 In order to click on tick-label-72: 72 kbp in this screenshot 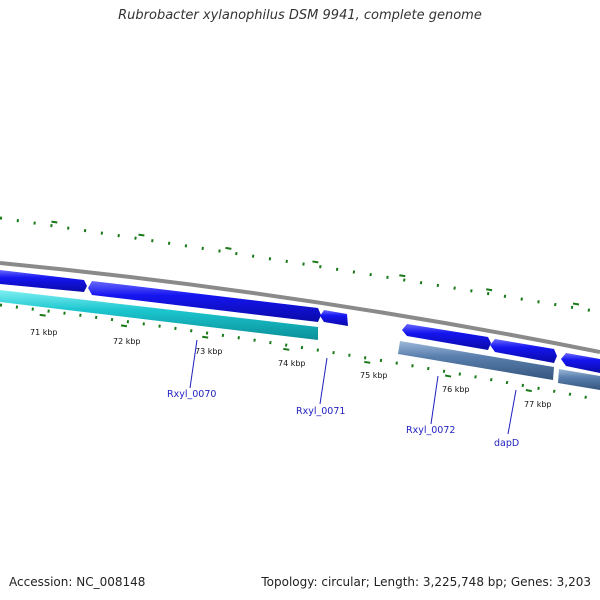, I will do `click(127, 341)`.